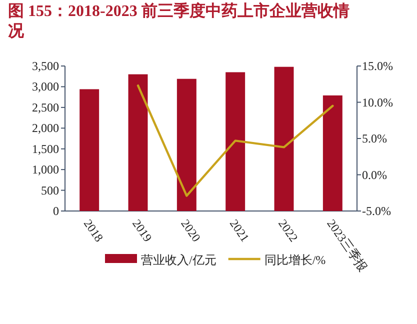  Describe the element at coordinates (45, 66) in the screenshot. I see `y-tick-label: 3,500` at that location.